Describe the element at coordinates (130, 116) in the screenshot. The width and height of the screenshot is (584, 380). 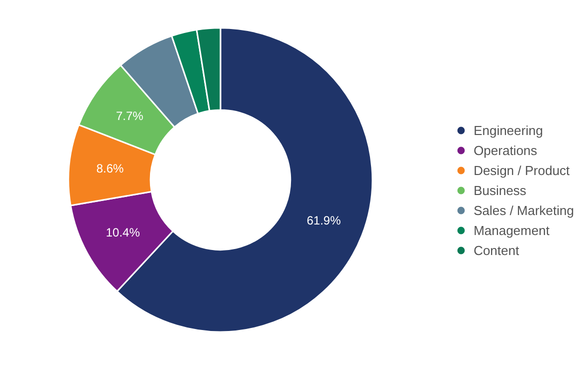
I see `data-label: 7.7%` at that location.